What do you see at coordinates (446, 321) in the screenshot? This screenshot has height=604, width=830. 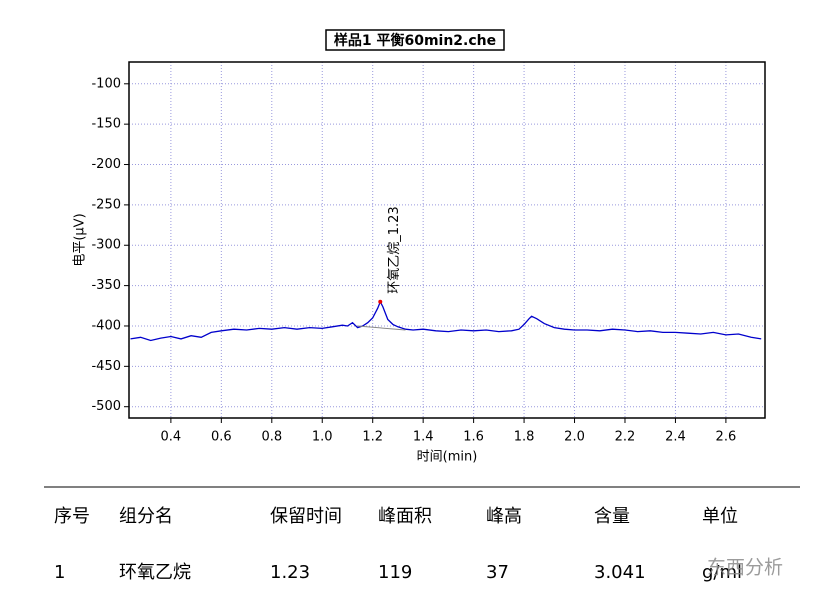 I see `signal-line` at bounding box center [446, 321].